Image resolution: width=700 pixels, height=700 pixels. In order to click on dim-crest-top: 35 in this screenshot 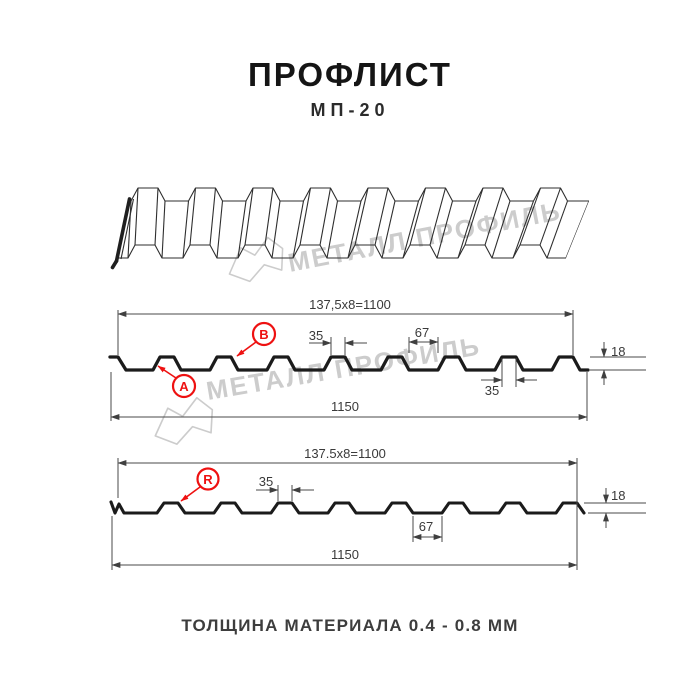, I will do `click(316, 335)`.